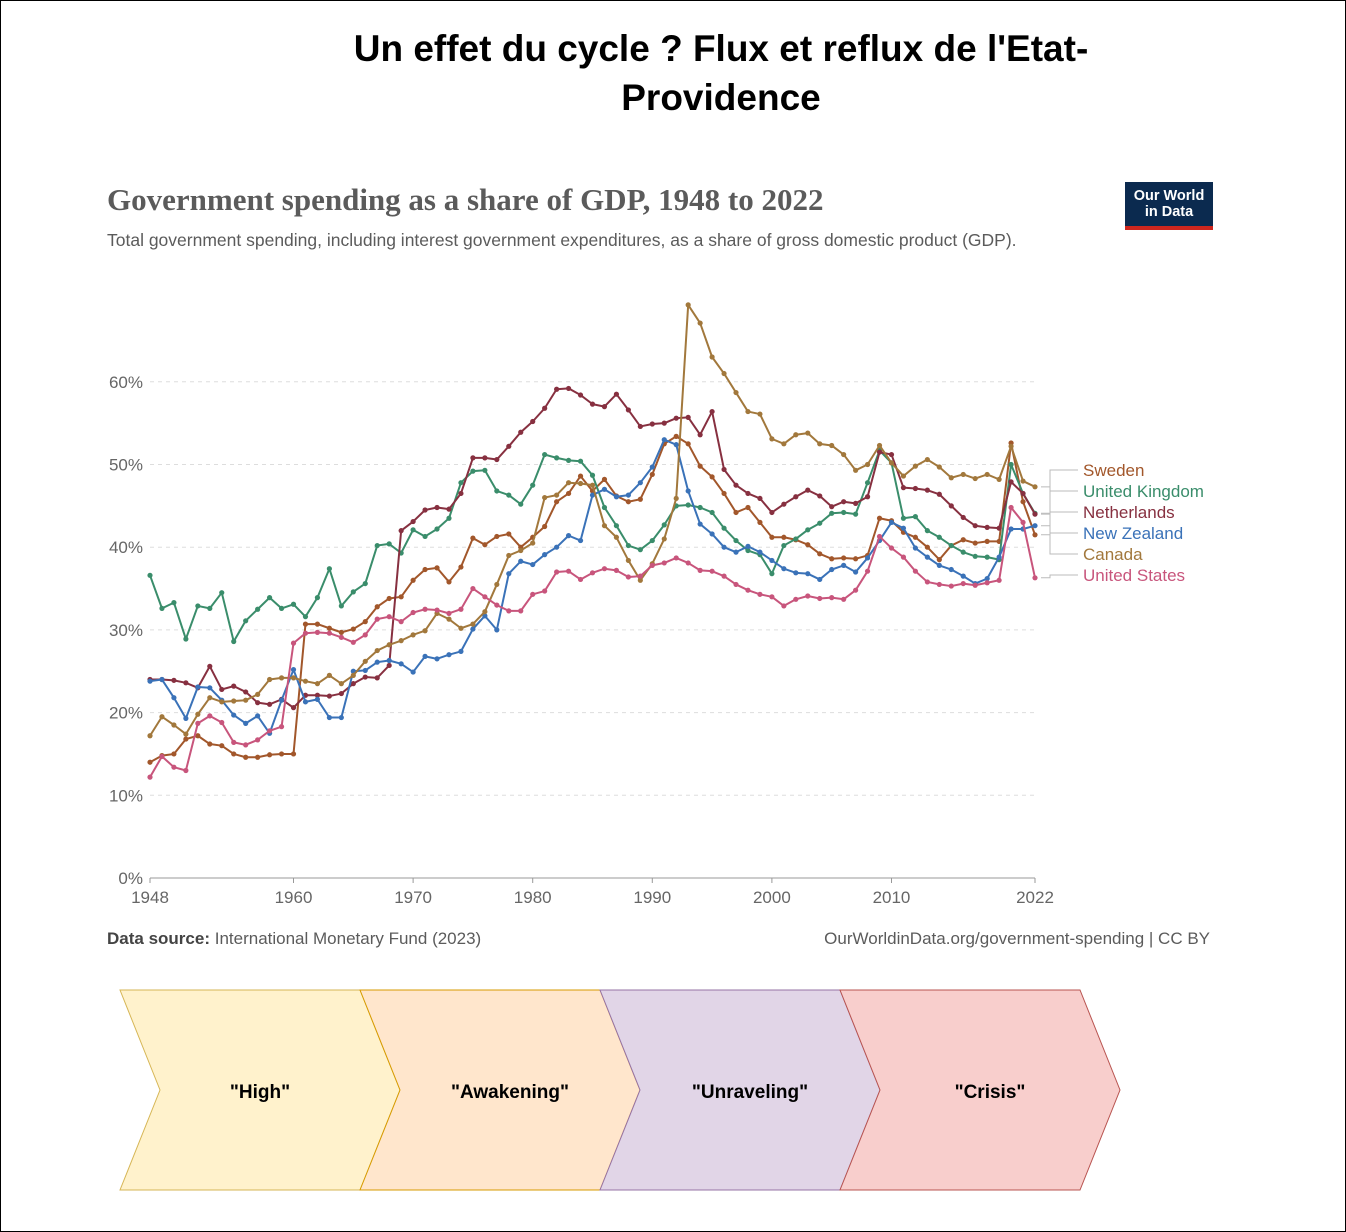 The width and height of the screenshot is (1346, 1232). What do you see at coordinates (1134, 575) in the screenshot?
I see `series-label: United States` at bounding box center [1134, 575].